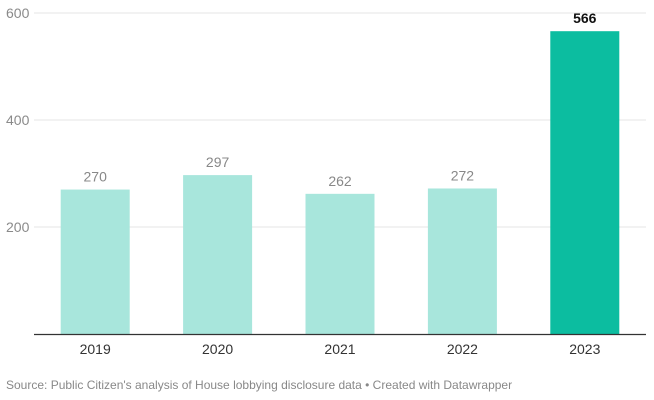  Describe the element at coordinates (463, 175) in the screenshot. I see `data-label-2022: 272` at that location.